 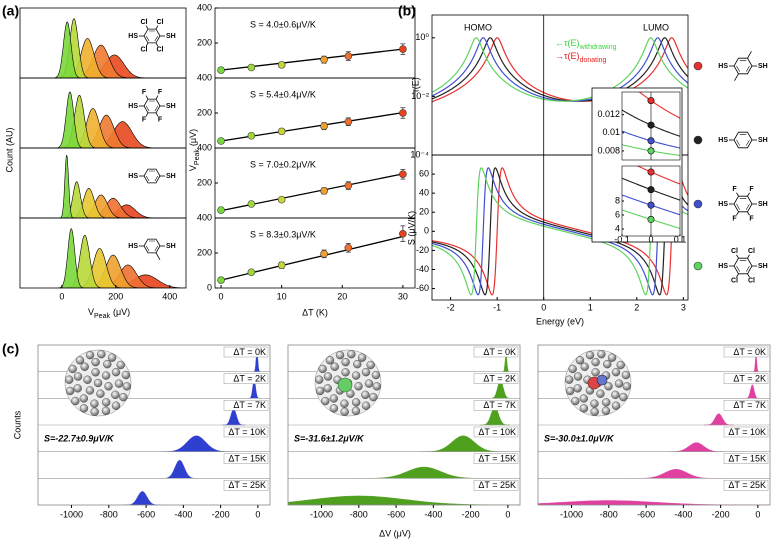 What do you see at coordinates (651, 126) in the screenshot?
I see `inset-plot-frame` at bounding box center [651, 126].